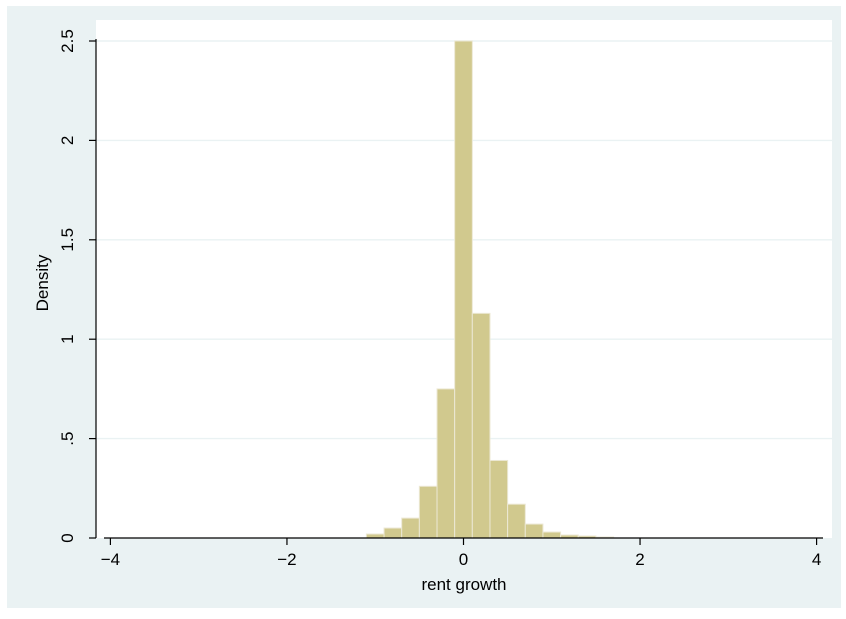  I want to click on x-axis-title: rent growth, so click(463, 584).